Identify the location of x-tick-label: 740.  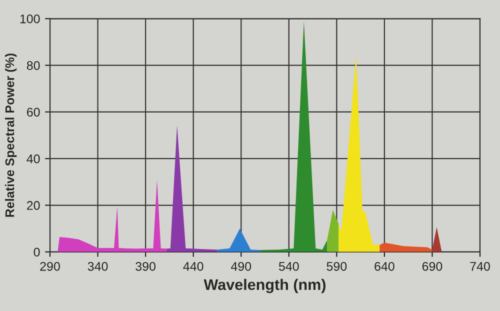
(480, 266).